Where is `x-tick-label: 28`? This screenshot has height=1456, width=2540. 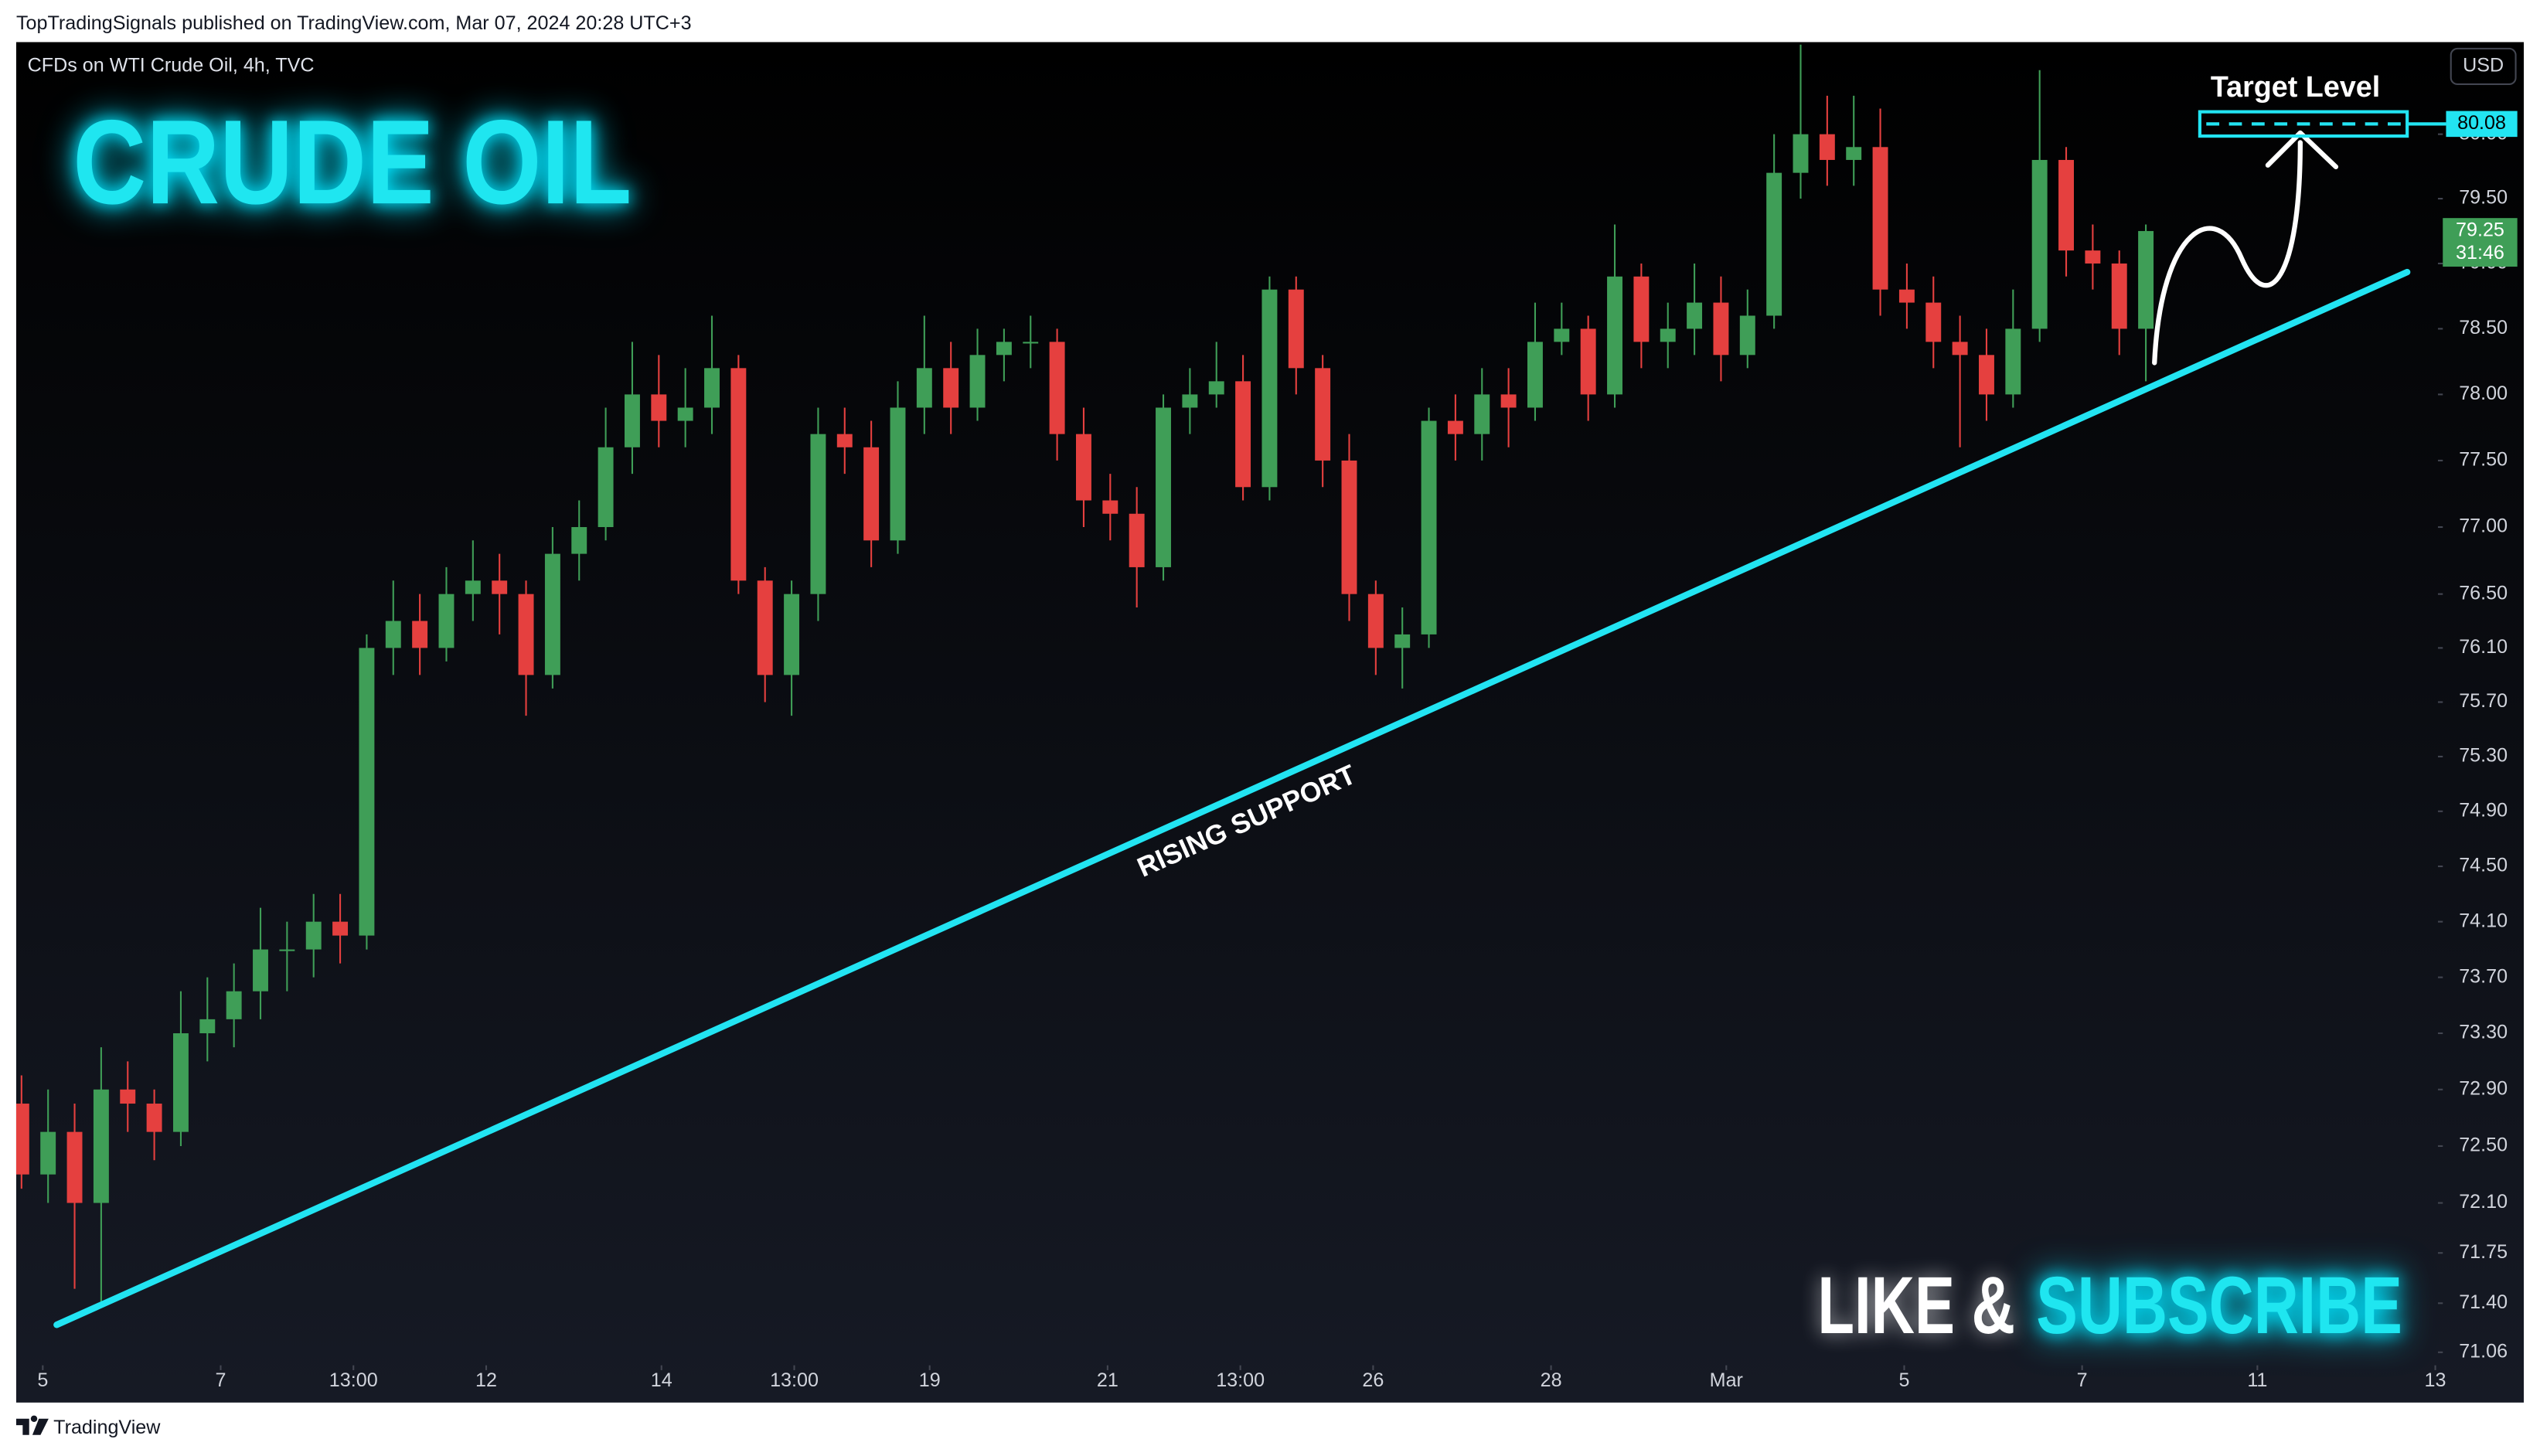
x-tick-label: 28 is located at coordinates (1552, 1380).